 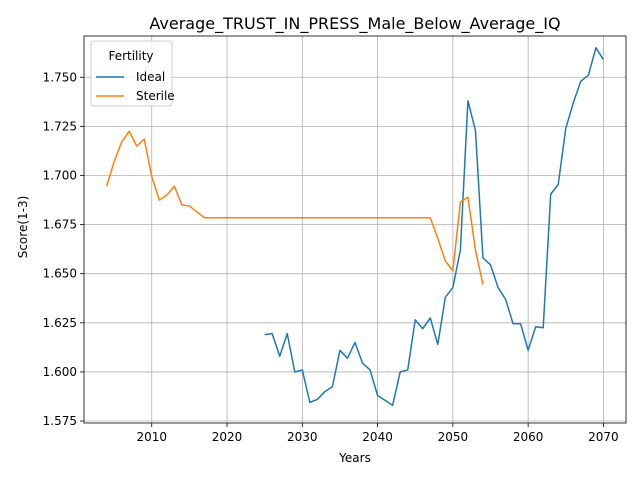 What do you see at coordinates (60, 175) in the screenshot?
I see `y-tick-label: 1.700` at bounding box center [60, 175].